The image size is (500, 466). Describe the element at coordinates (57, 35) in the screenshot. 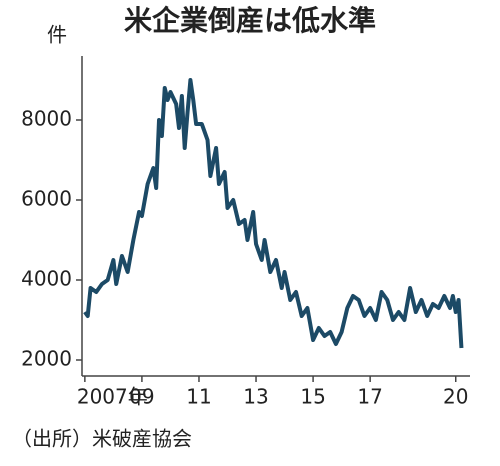

I see `y-axis-label: 件` at that location.